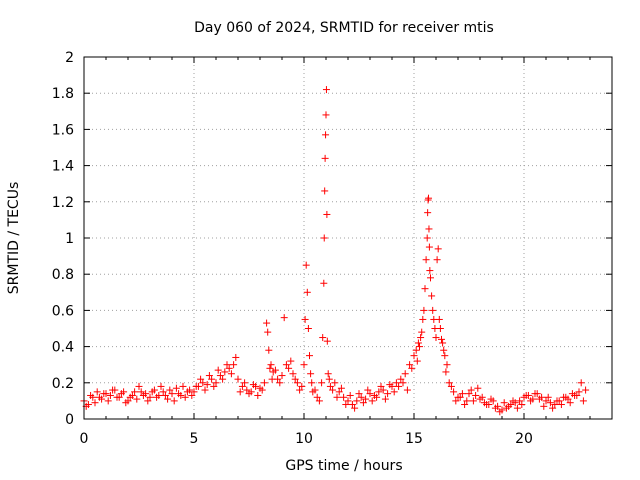 The image size is (640, 480). I want to click on x-tick-label: 0, so click(84, 439).